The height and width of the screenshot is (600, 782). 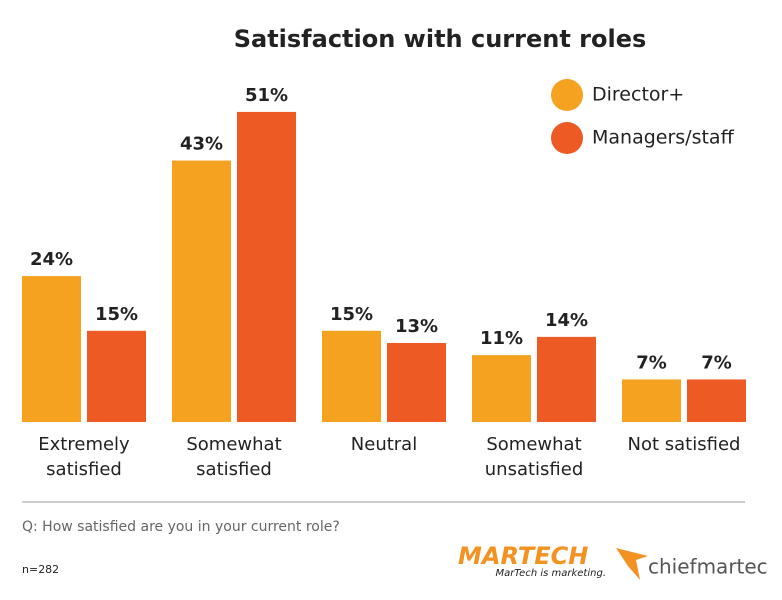 I want to click on value-label: 43%, so click(x=201, y=144).